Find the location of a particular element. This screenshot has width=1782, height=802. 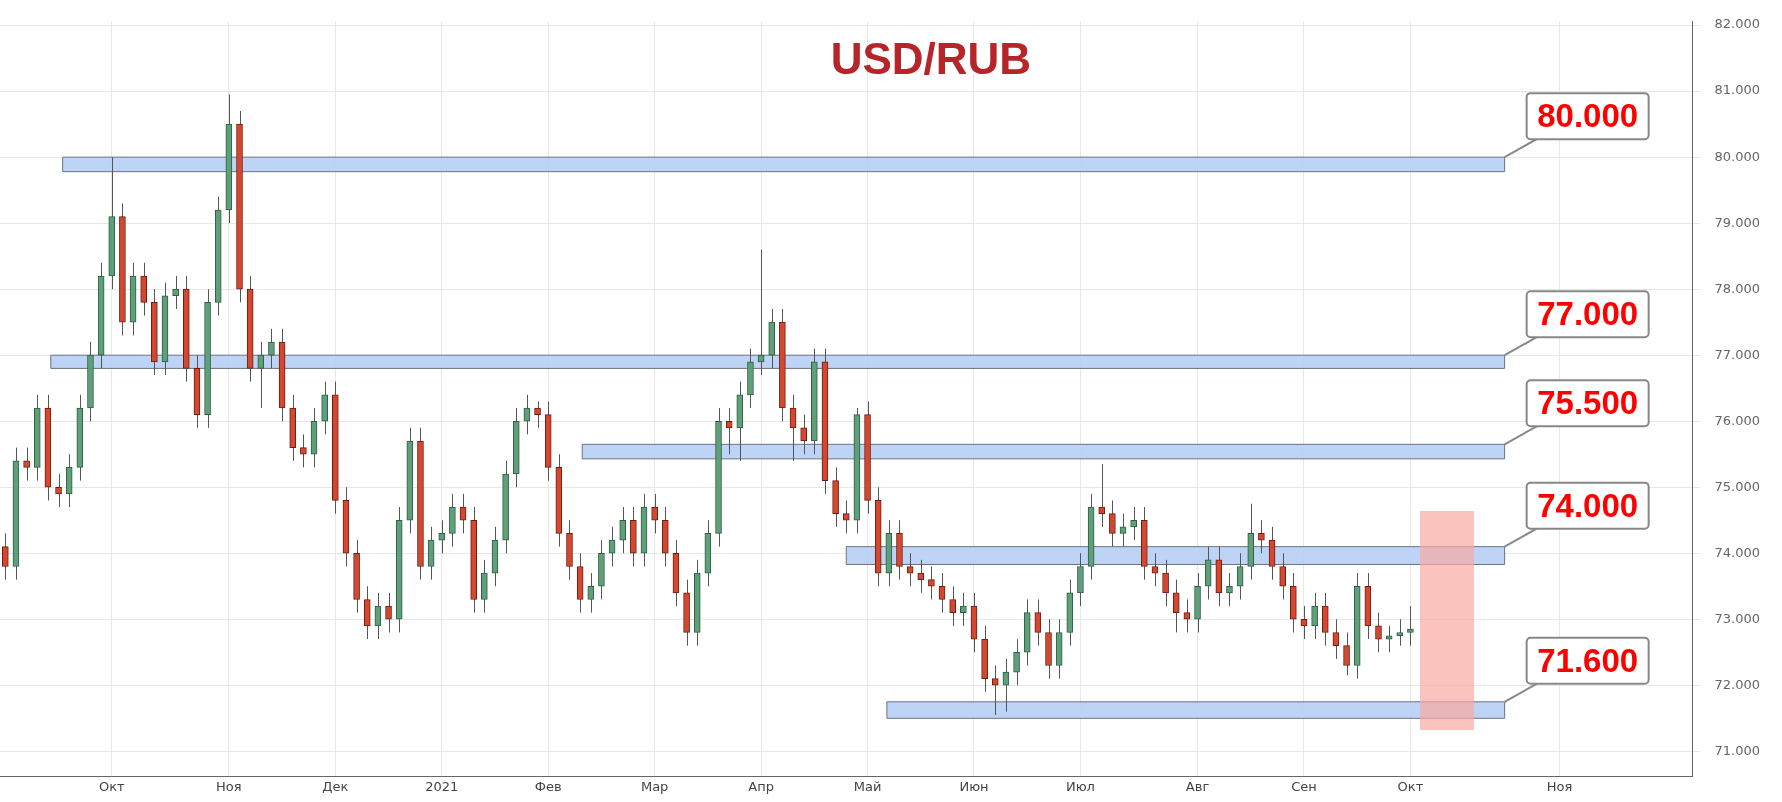

y-tick-label: 75.000 is located at coordinates (1737, 486).